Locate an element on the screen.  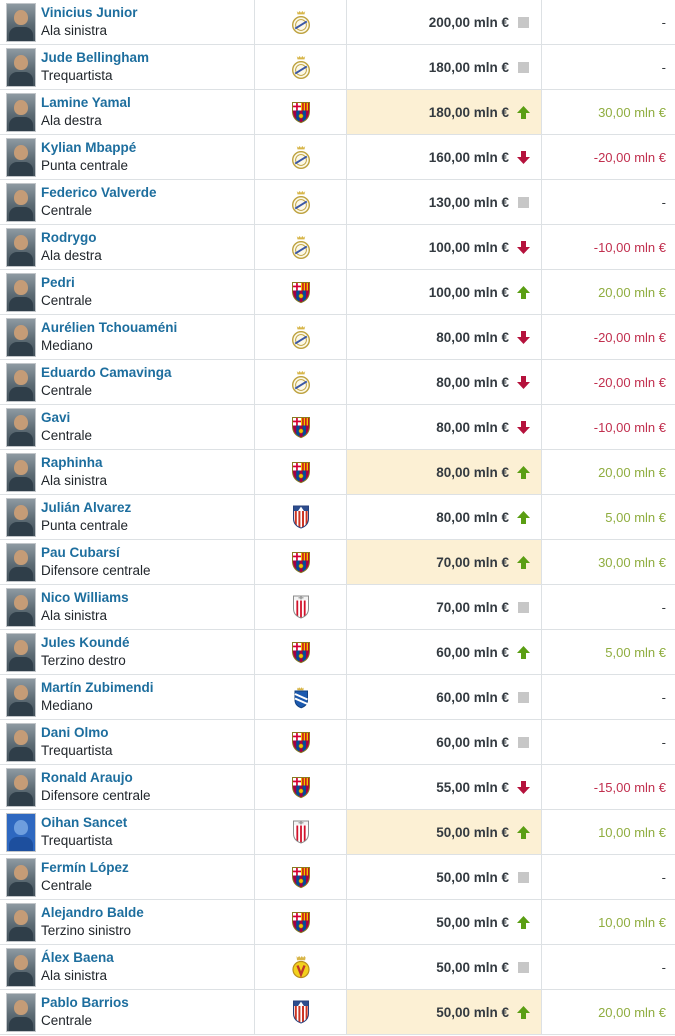
market-value-cell: 55,00 mln € is located at coordinates (444, 787).